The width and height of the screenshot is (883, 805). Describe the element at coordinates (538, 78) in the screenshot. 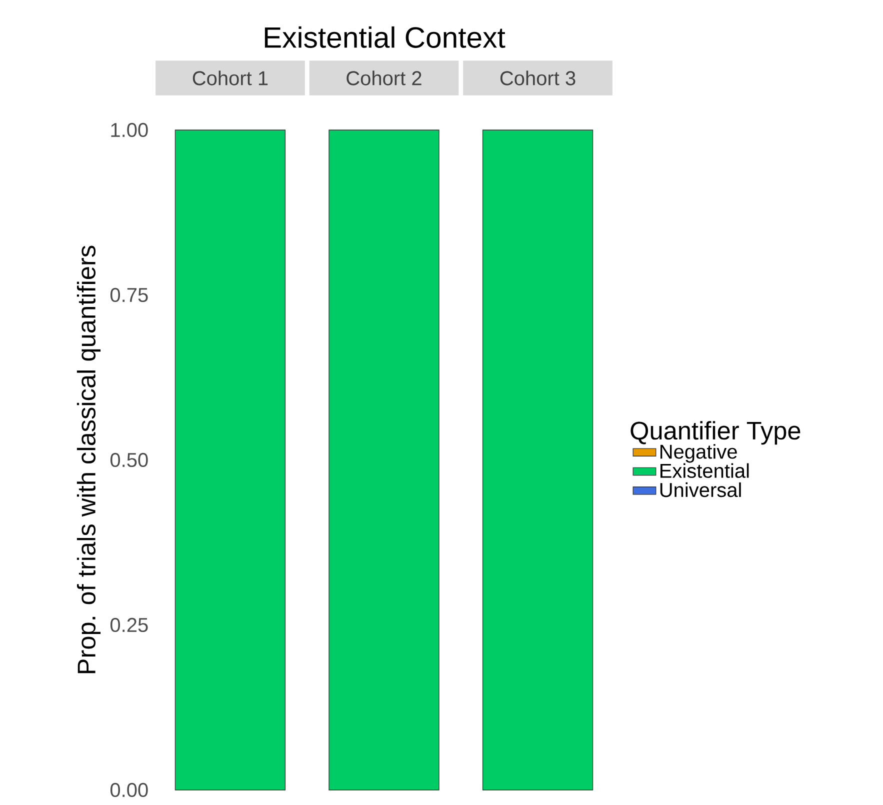

I see `x-tick-label: Cohort 3` at that location.